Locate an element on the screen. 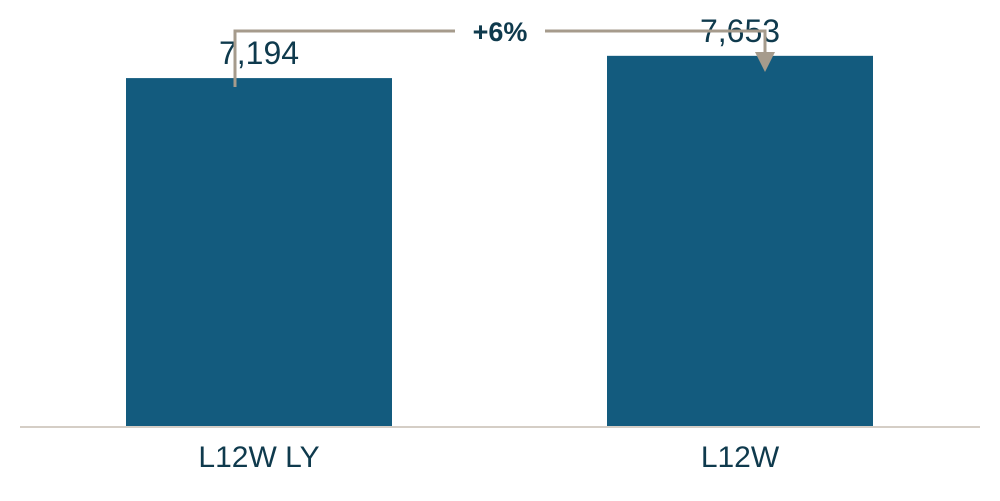  arrow-down-icon is located at coordinates (765, 62).